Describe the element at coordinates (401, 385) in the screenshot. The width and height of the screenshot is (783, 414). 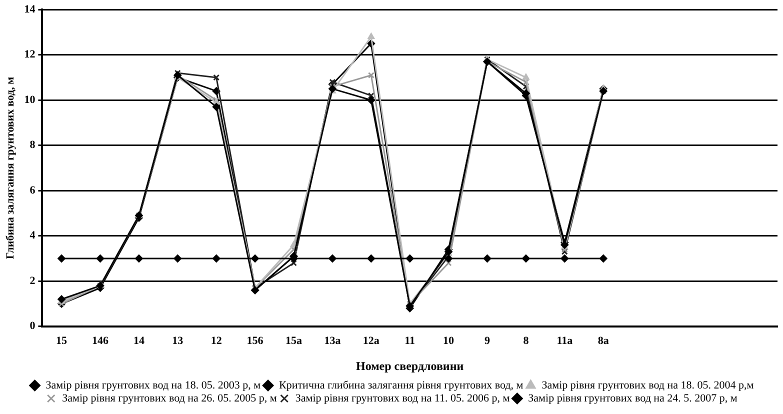
I see `legend-label: Критична глибина залягання рівня грунтових вод, м` at that location.